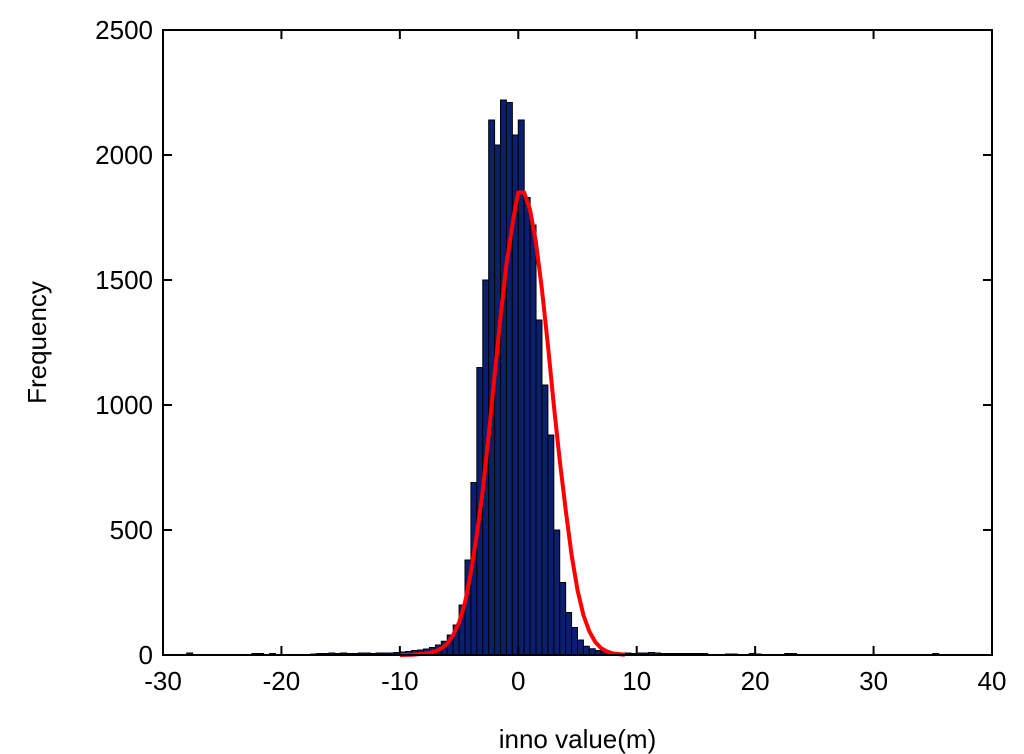 The height and width of the screenshot is (754, 1024). I want to click on y-tick-label: 1000, so click(124, 405).